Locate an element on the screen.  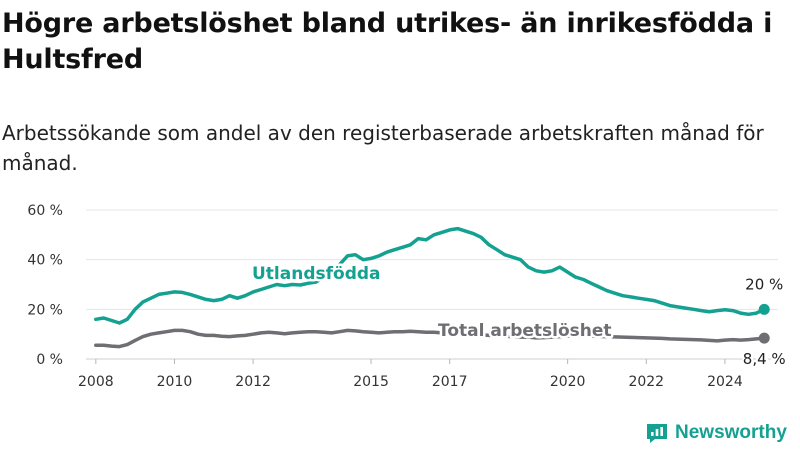
brand-name: Newsworthy is located at coordinates (731, 432).